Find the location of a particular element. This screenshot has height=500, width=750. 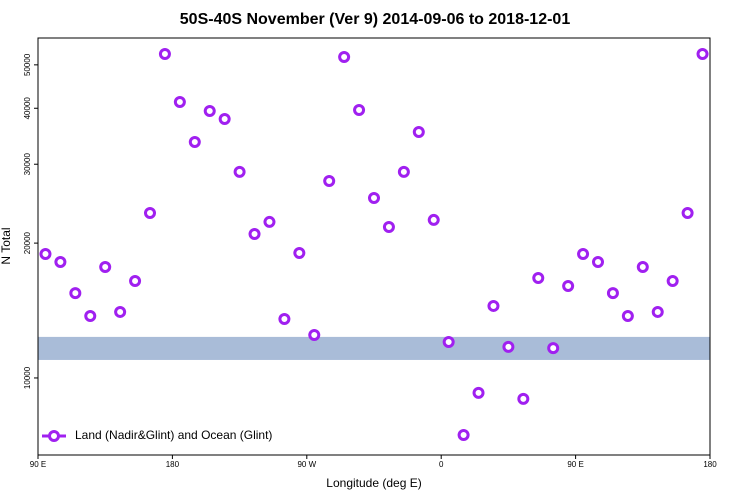

x-tick-label: 90 W is located at coordinates (306, 464).